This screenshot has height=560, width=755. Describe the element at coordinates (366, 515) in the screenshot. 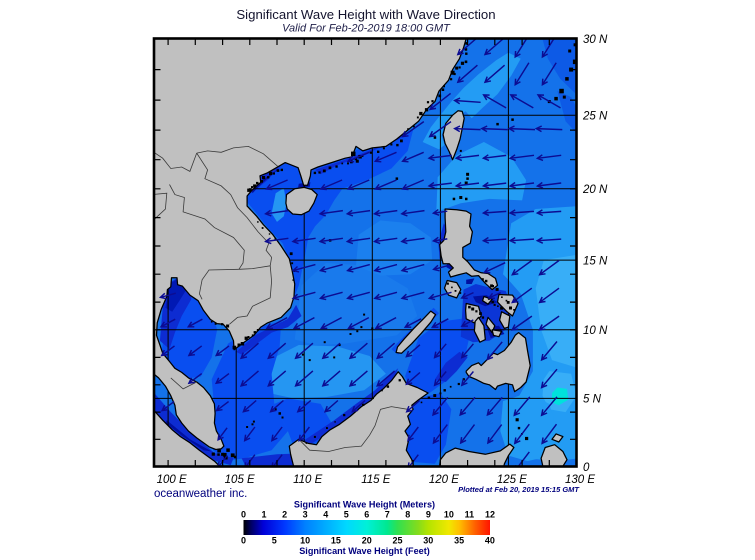

I see `svg-text: 6` at that location.